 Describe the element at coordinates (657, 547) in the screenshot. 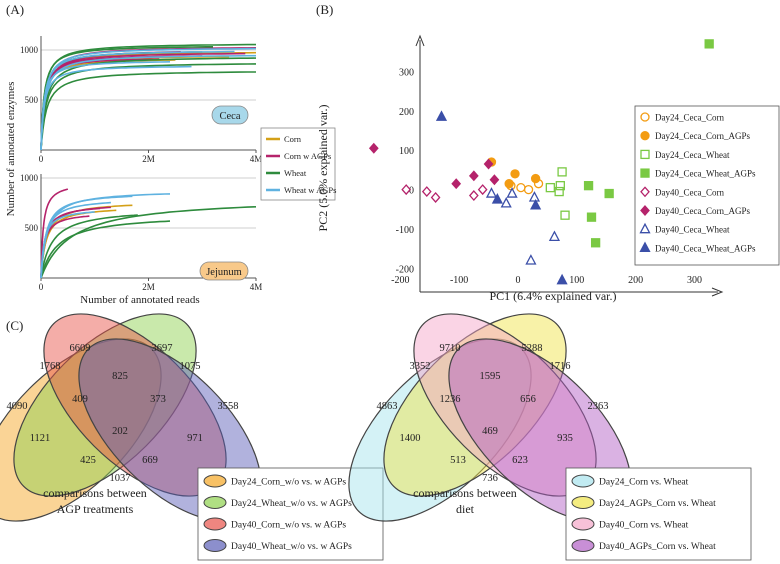

I see `venn-legend-label: Day40_AGPs_Corn vs. Wheat` at that location.